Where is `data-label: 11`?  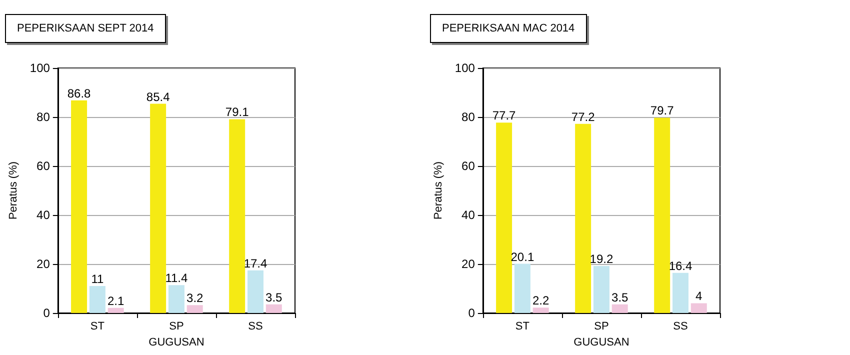 data-label: 11 is located at coordinates (97, 279).